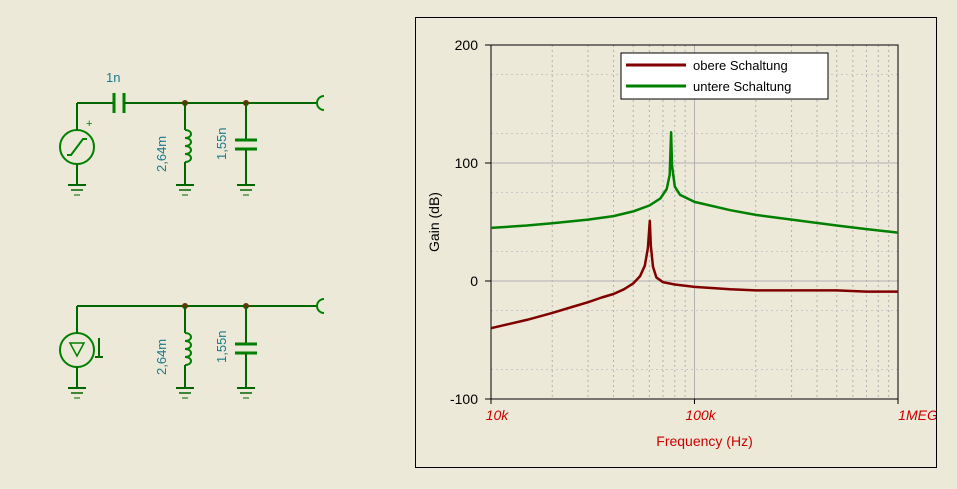 This screenshot has height=489, width=957. I want to click on x-tick-label: 100k, so click(700, 415).